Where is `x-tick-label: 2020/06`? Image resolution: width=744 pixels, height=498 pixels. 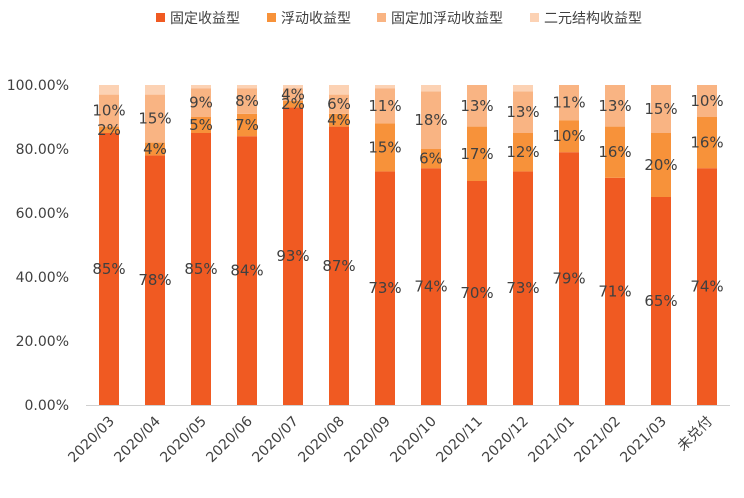 x-tick-label: 2020/06 is located at coordinates (229, 439).